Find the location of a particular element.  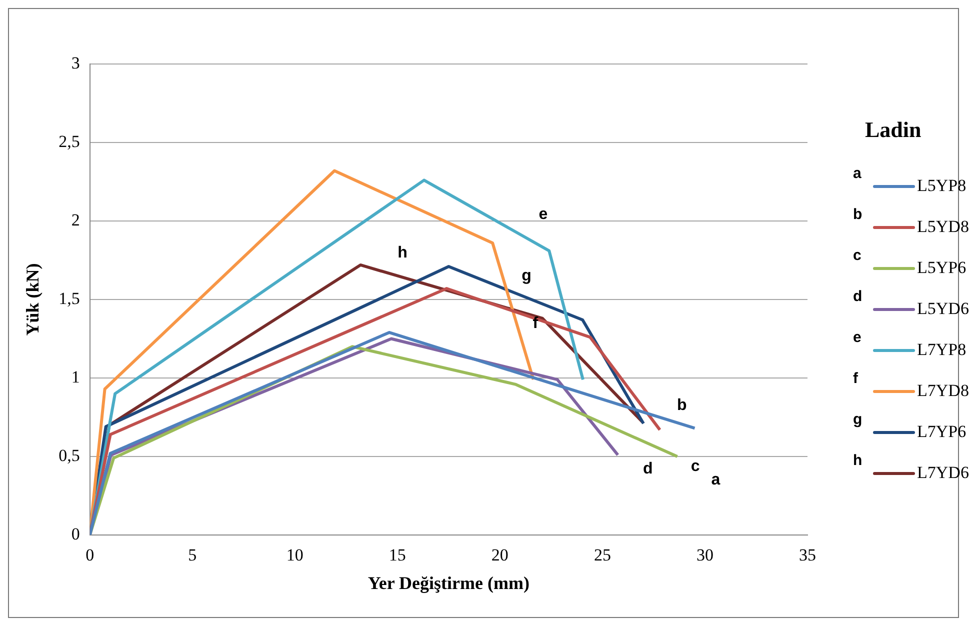

legend-label: L7YP8 is located at coordinates (941, 350).